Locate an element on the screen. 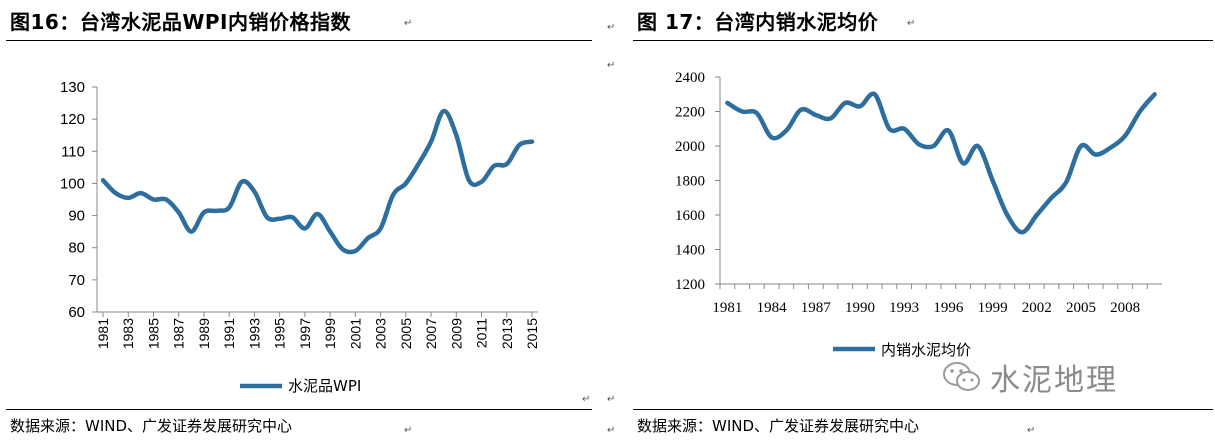  x-tick-label: 1983 is located at coordinates (128, 333).